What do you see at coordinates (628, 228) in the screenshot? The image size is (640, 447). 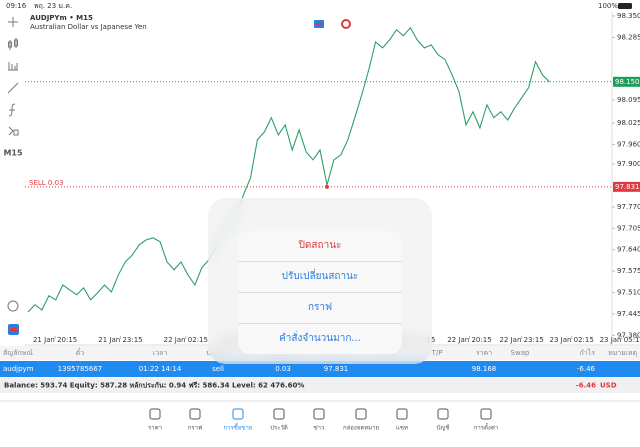 I see `y-tick-label: 97.705` at bounding box center [628, 228].